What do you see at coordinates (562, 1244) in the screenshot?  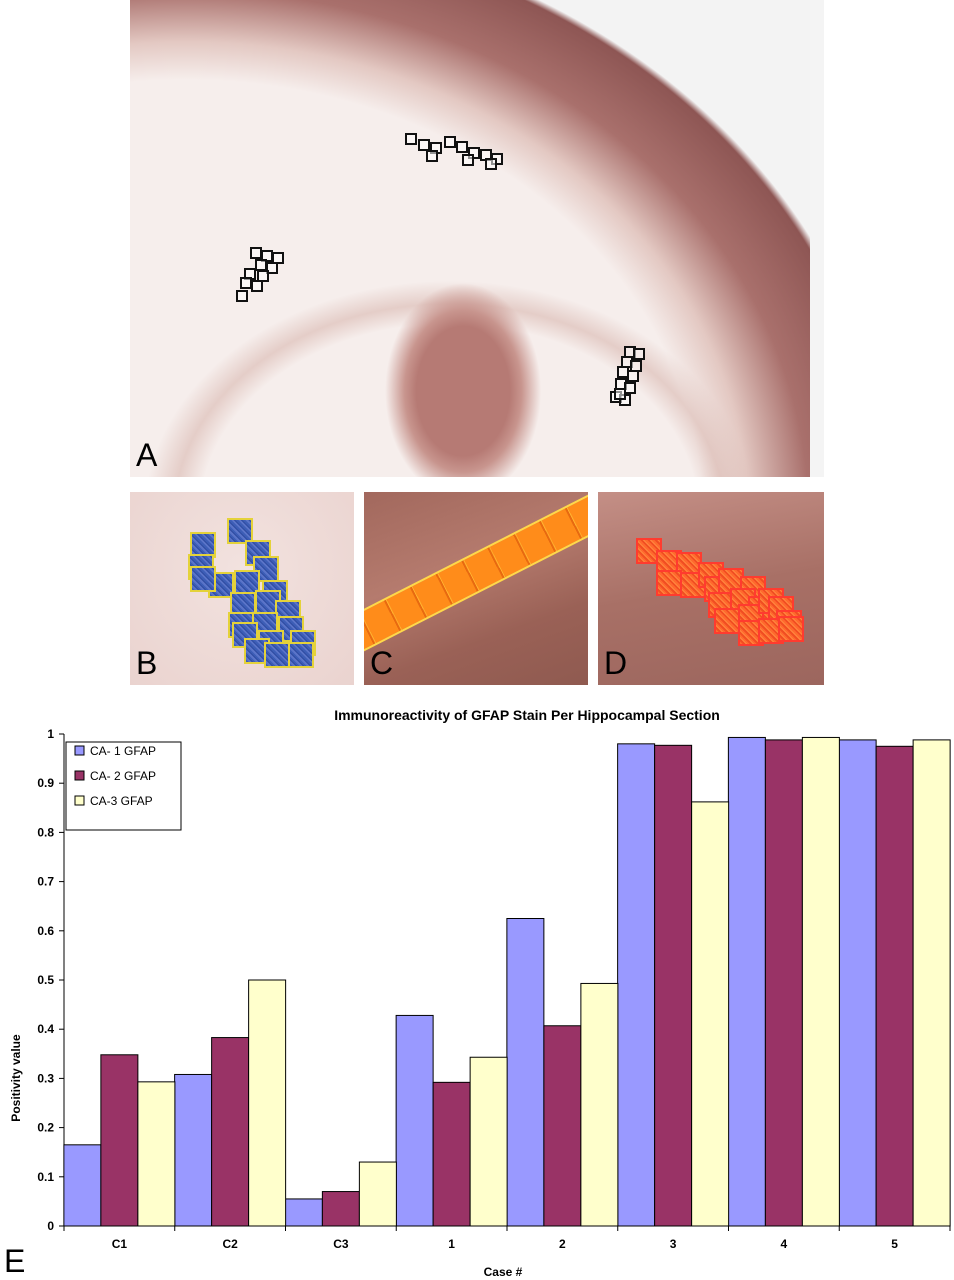 I see `x-tick-label: 2` at bounding box center [562, 1244].